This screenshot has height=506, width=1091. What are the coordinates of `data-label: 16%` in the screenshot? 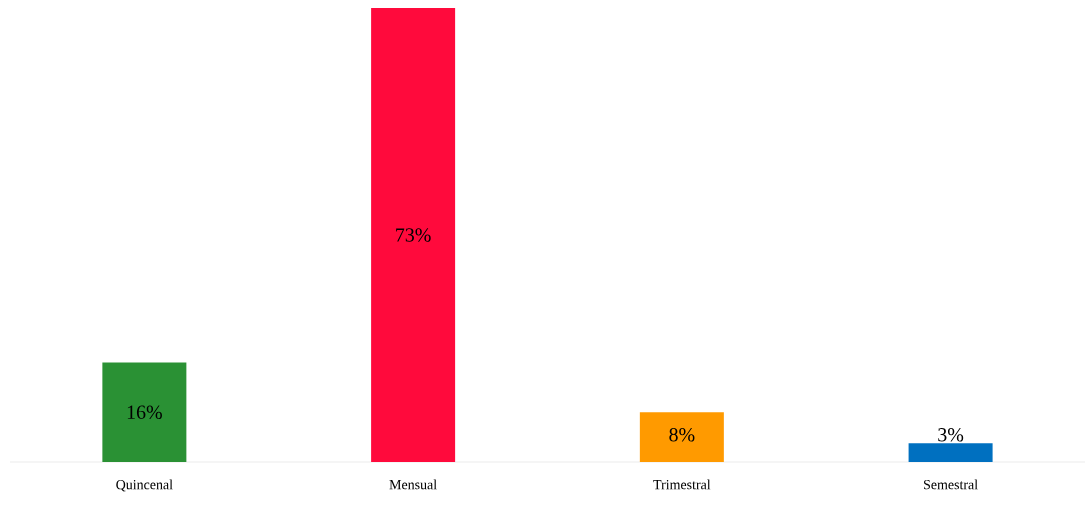 It's located at (144, 412).